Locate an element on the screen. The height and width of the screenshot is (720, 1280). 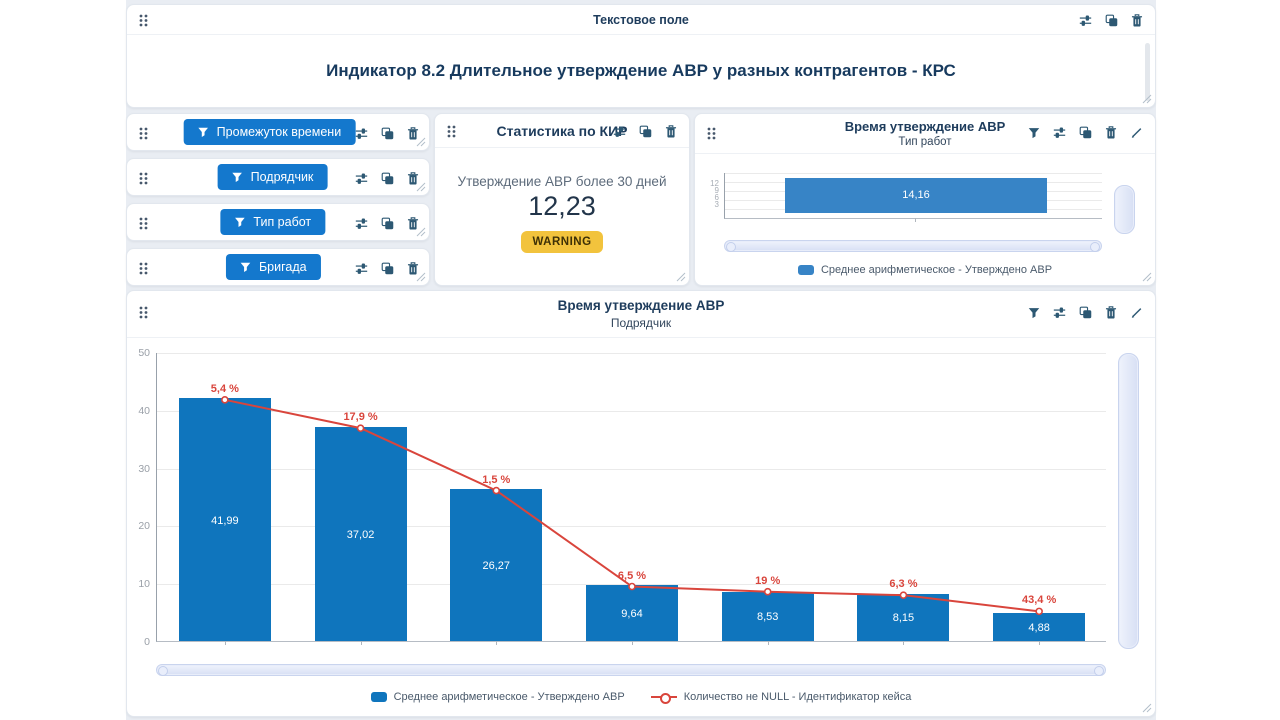
kpi-label: Утверждение АВР более 30 дней is located at coordinates (562, 181).